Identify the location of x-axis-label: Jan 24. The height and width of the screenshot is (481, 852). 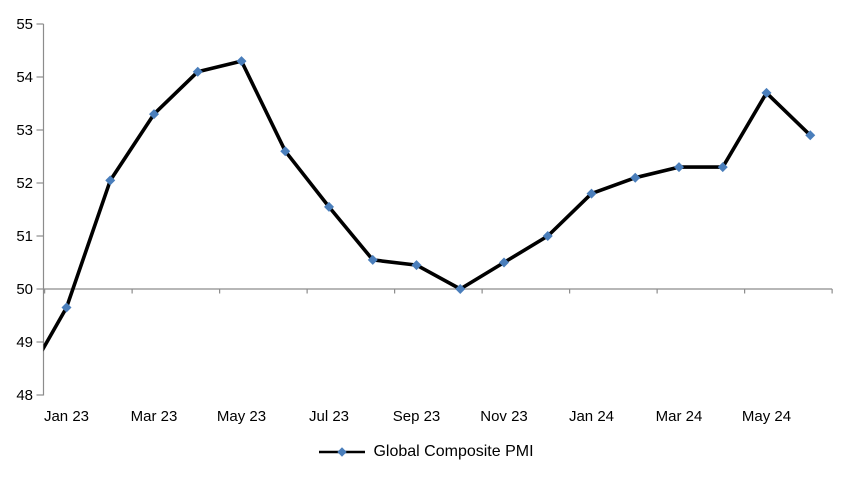
(591, 416).